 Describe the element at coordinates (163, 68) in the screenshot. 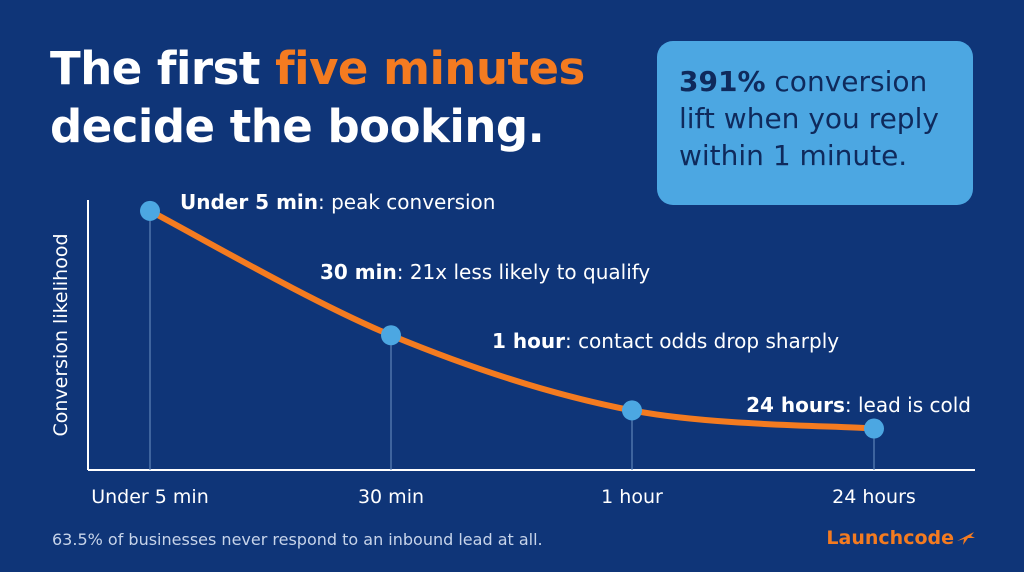

I see `headline-text: The first` at that location.